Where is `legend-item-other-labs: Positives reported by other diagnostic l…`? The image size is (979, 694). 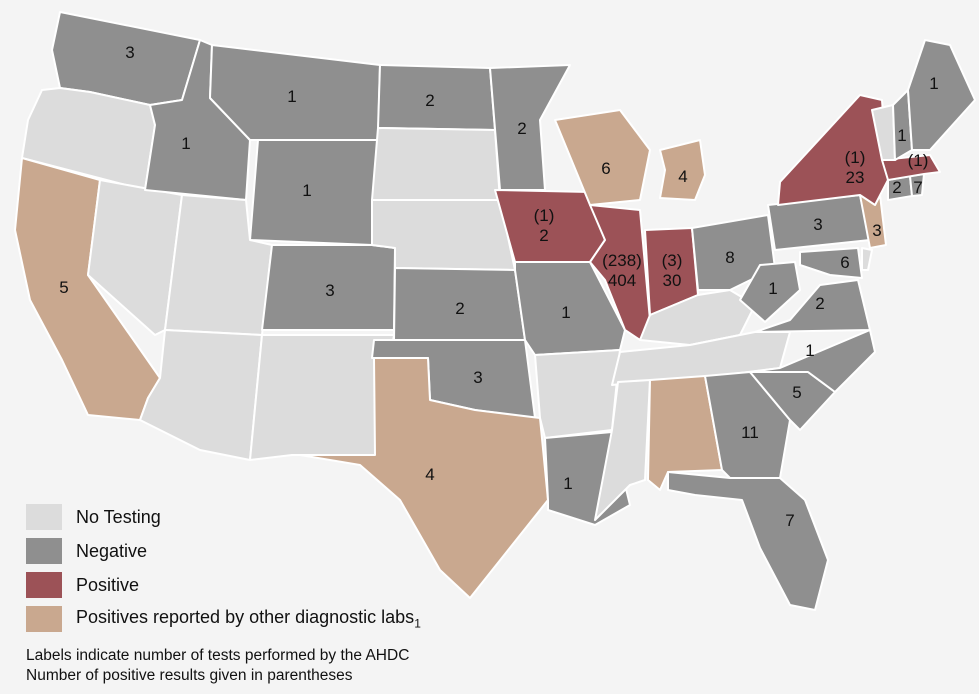 legend-item-other-labs: Positives reported by other diagnostic l… is located at coordinates (223, 619).